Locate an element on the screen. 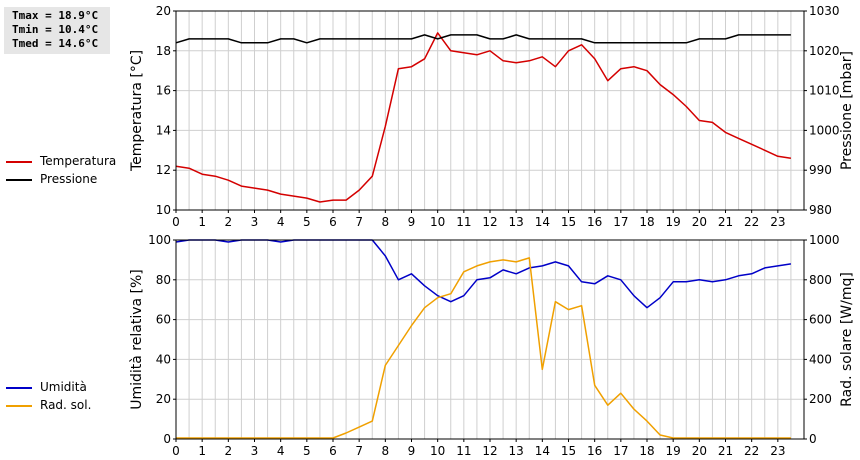  legend-label-pressure: Pressione is located at coordinates (69, 179).